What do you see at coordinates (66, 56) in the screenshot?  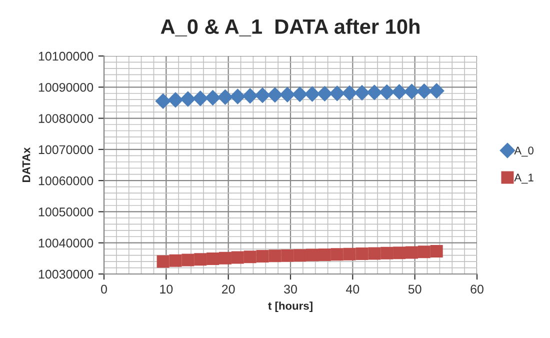 I see `y-tick-label: 10100000` at bounding box center [66, 56].